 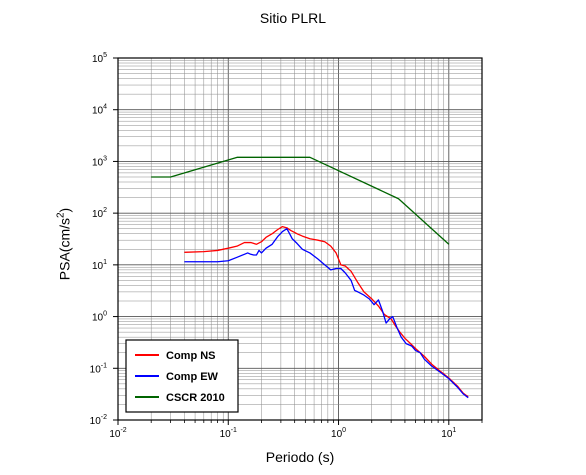 I want to click on y-tick-label: 10¹, so click(x=99, y=265).